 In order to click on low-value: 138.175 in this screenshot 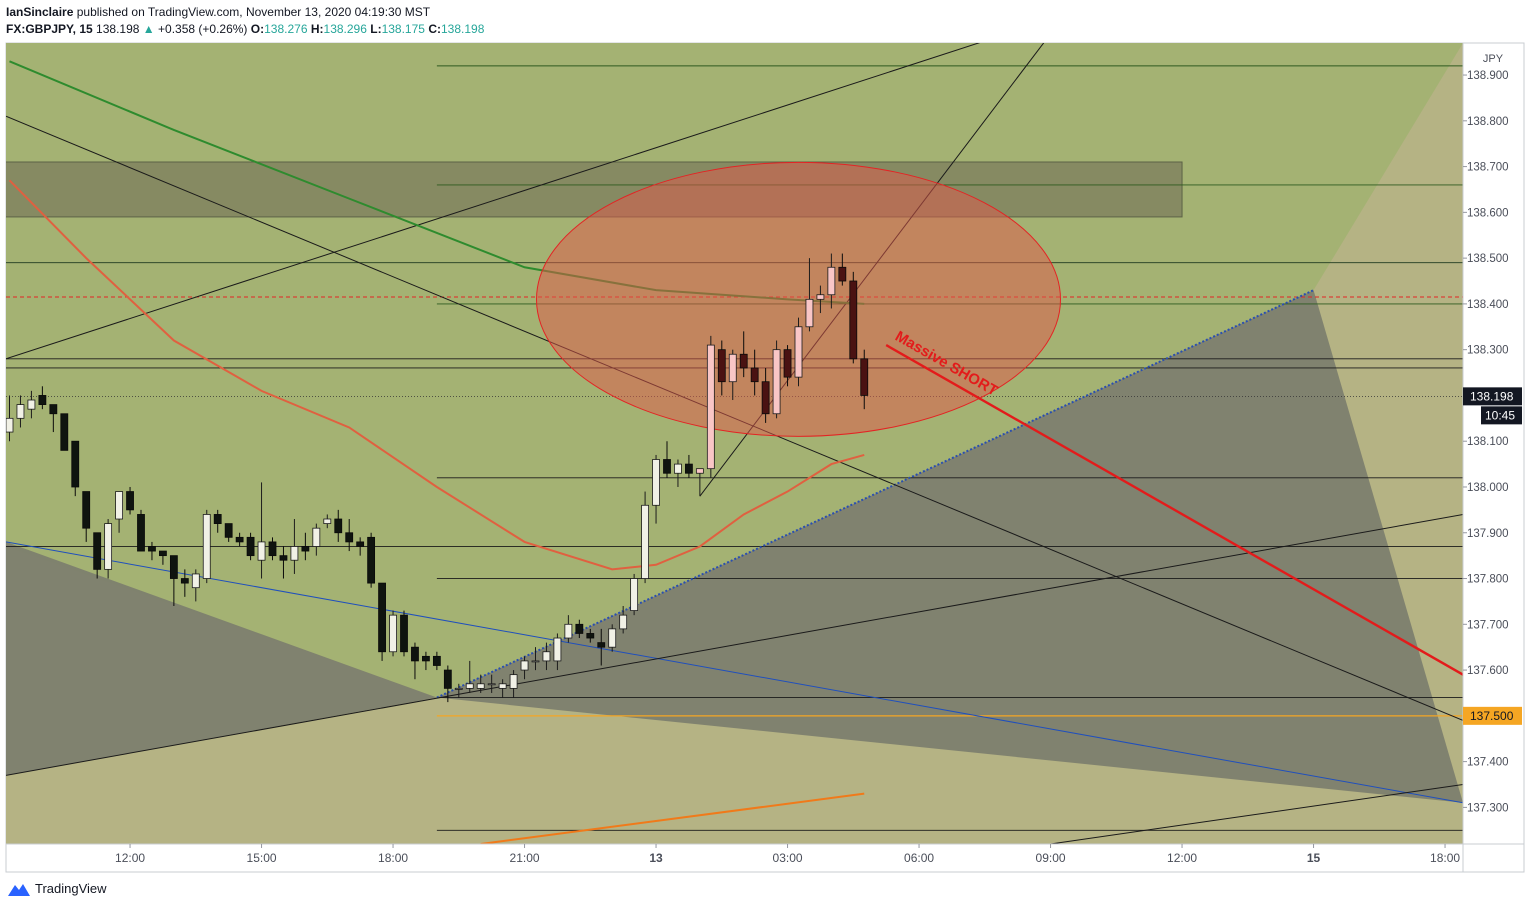, I will do `click(403, 29)`.